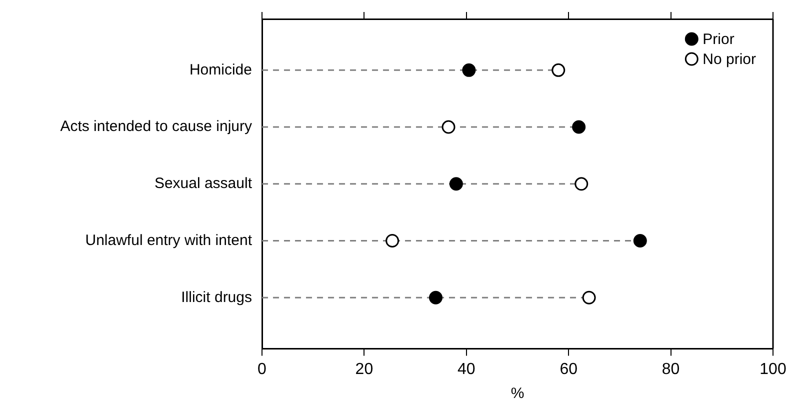  Describe the element at coordinates (569, 369) in the screenshot. I see `x-tick-label: 60` at that location.